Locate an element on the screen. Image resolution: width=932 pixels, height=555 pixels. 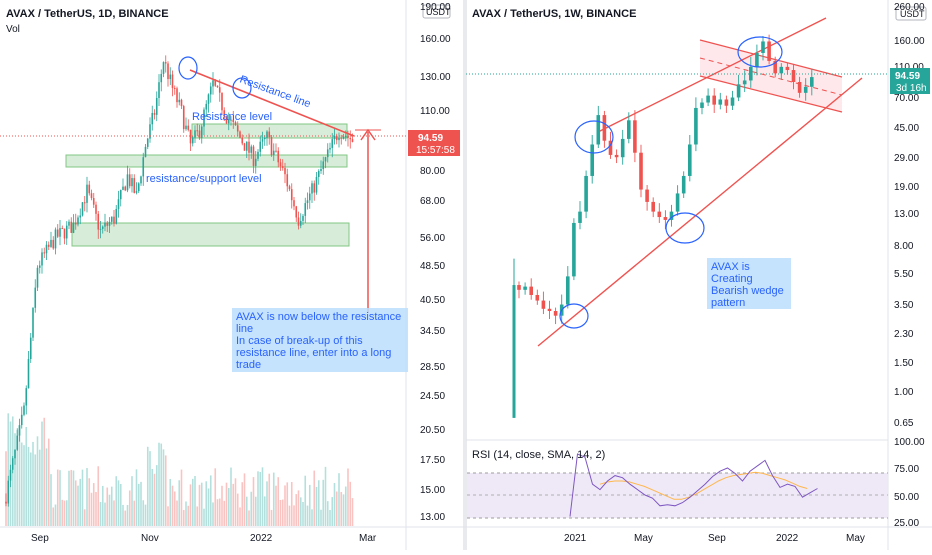
wedge-top is located at coordinates (771, 58).